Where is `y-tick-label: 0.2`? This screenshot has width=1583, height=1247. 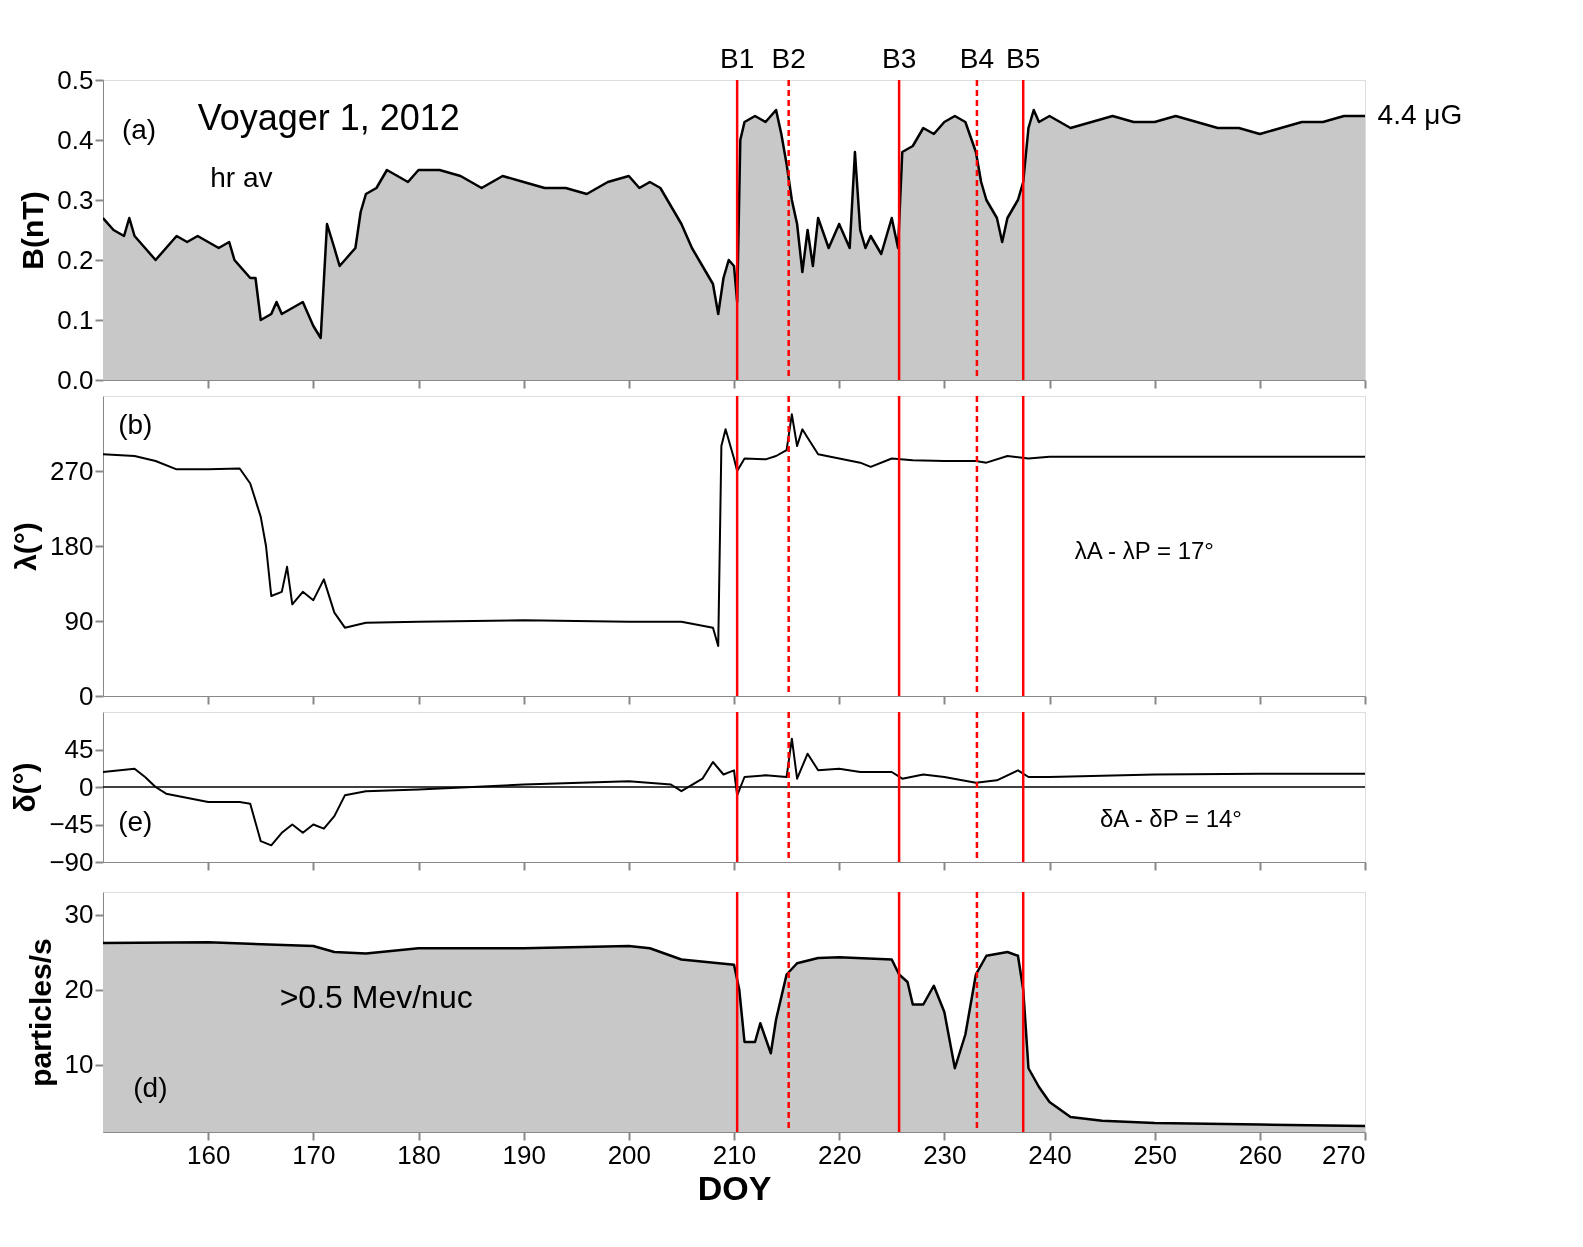
y-tick-label: 0.2 is located at coordinates (75, 259).